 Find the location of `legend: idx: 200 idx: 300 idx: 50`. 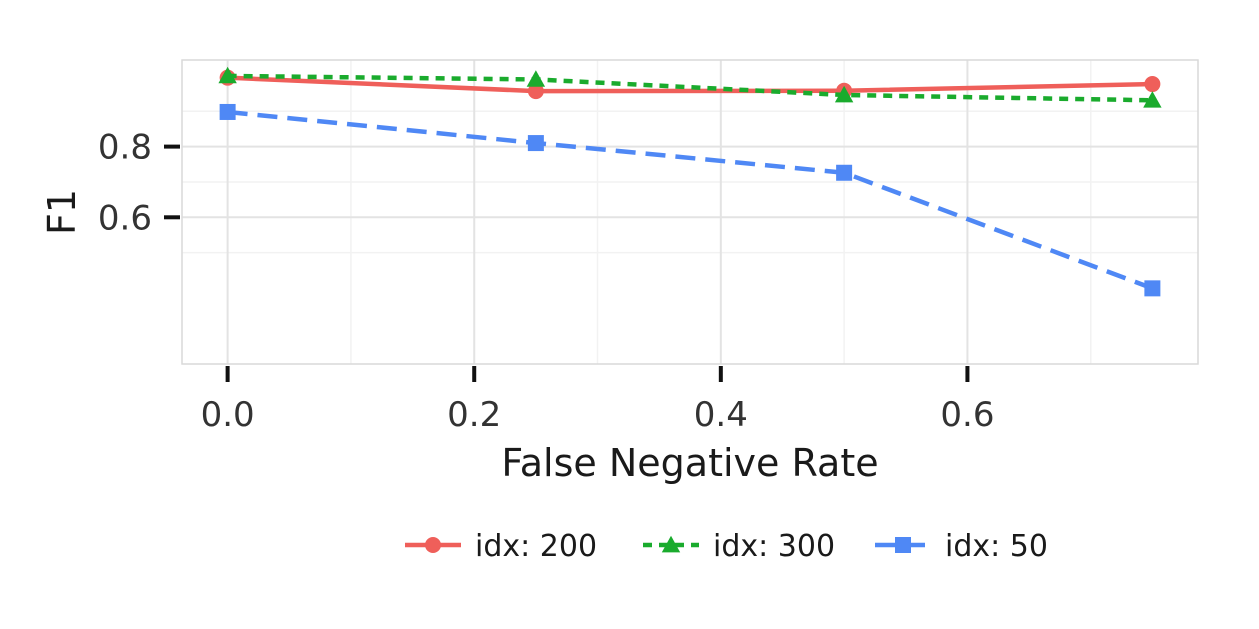

legend: idx: 200 idx: 300 idx: 50 is located at coordinates (726, 546).